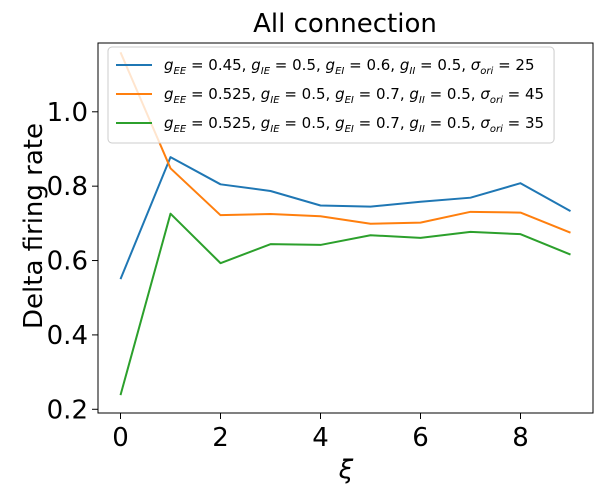 The height and width of the screenshot is (495, 603). What do you see at coordinates (120, 438) in the screenshot?
I see `x-tick-label: 0` at bounding box center [120, 438].